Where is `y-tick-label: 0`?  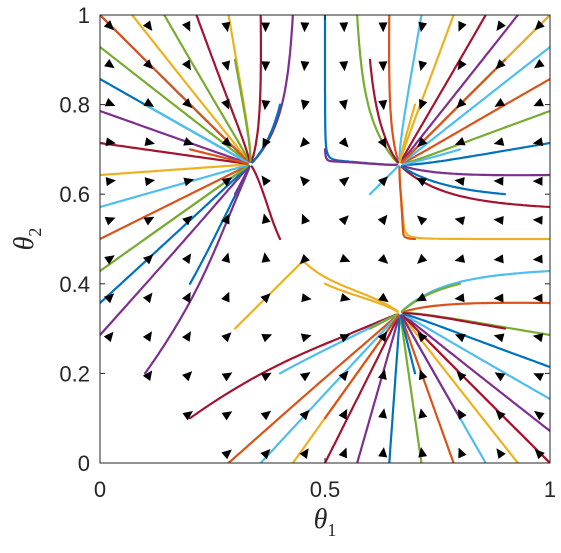
y-tick-label: 0 is located at coordinates (84, 463).